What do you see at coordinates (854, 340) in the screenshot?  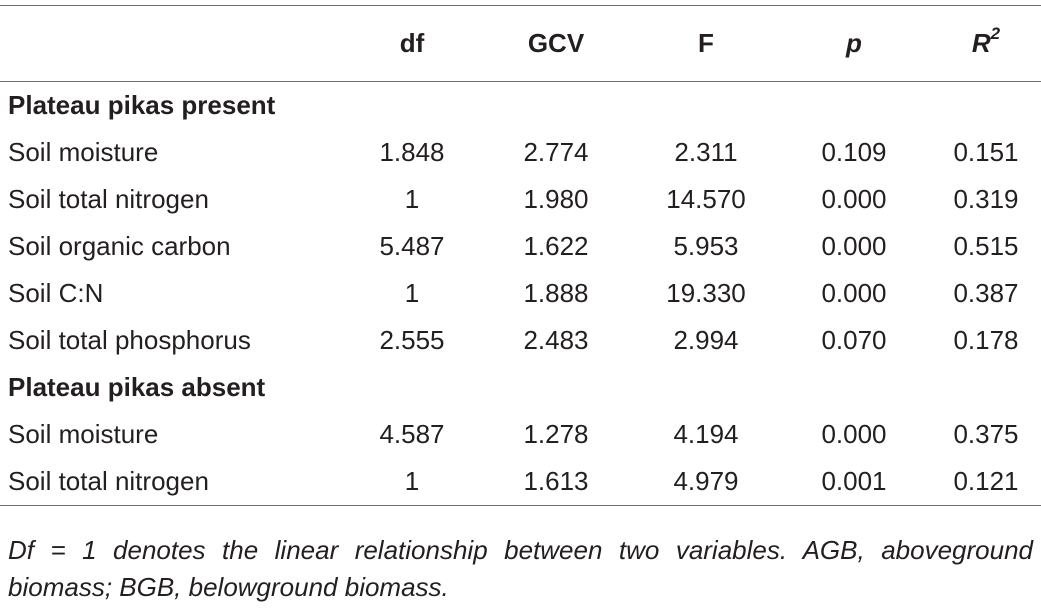 I see `cell-p: 0.070` at bounding box center [854, 340].